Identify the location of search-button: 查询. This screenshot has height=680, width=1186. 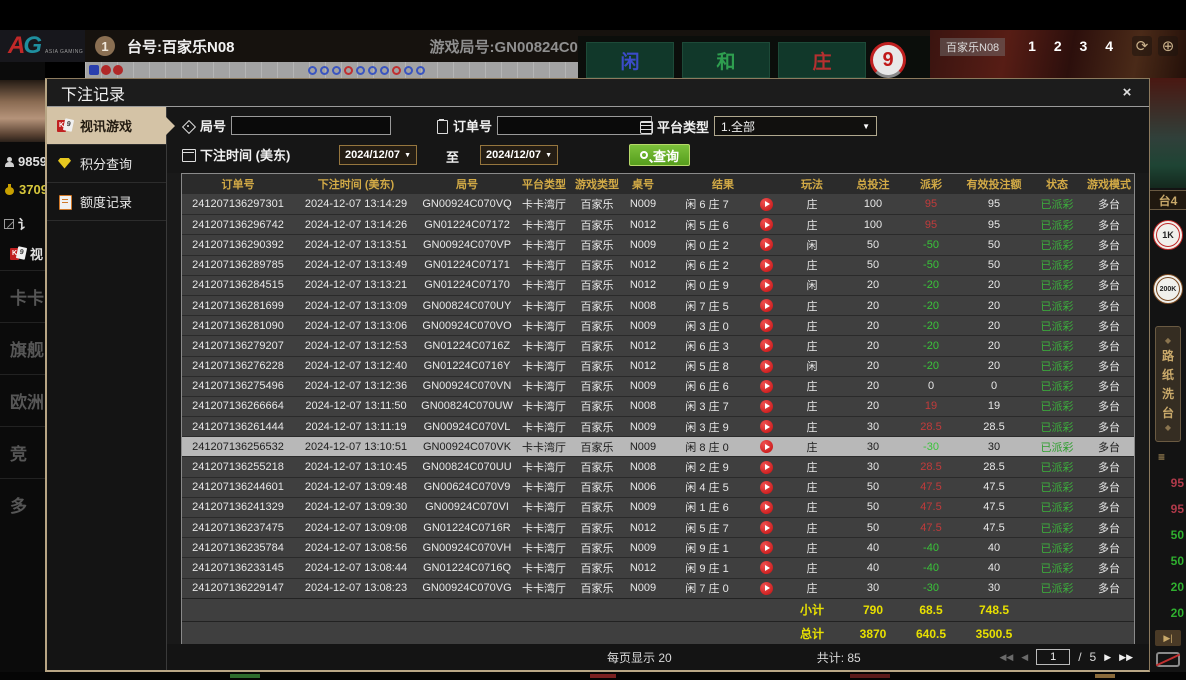
(660, 155).